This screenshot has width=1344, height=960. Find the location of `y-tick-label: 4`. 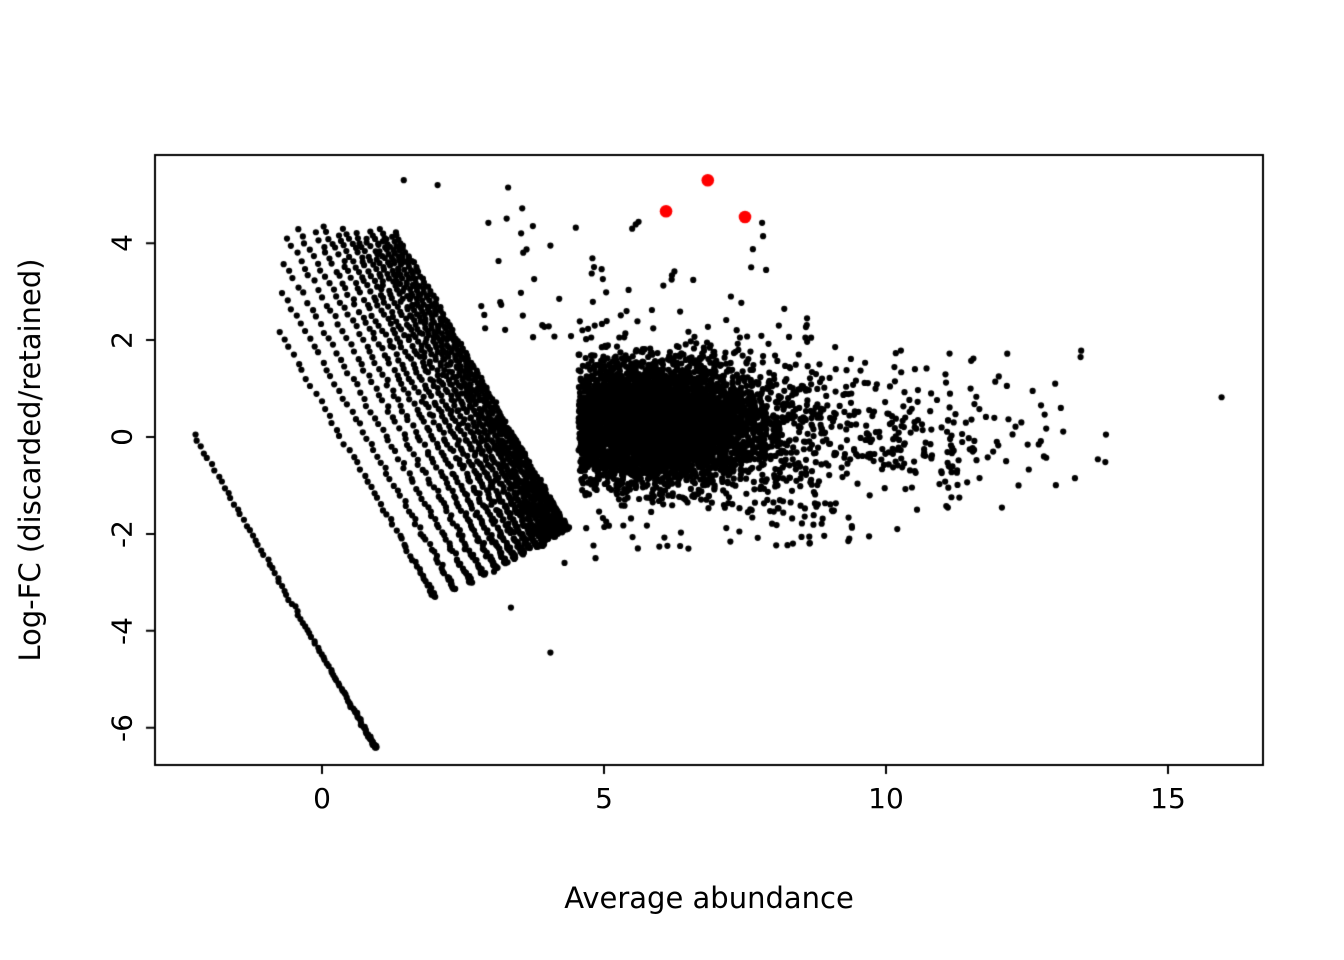

y-tick-label: 4 is located at coordinates (122, 243).